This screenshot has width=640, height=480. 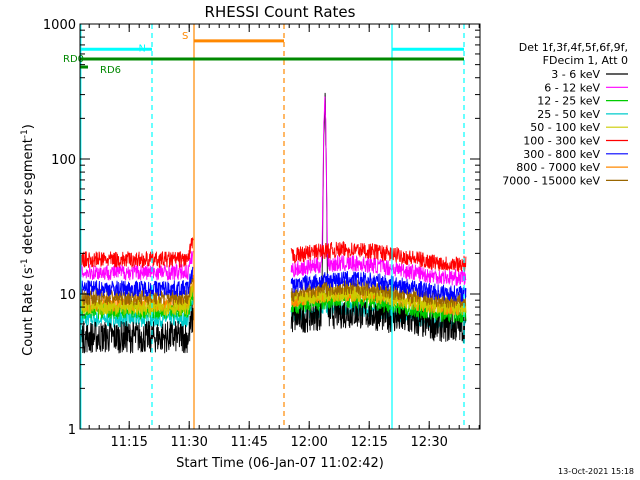 What do you see at coordinates (565, 127) in the screenshot?
I see `legend-label: 50 - 100 keV` at bounding box center [565, 127].